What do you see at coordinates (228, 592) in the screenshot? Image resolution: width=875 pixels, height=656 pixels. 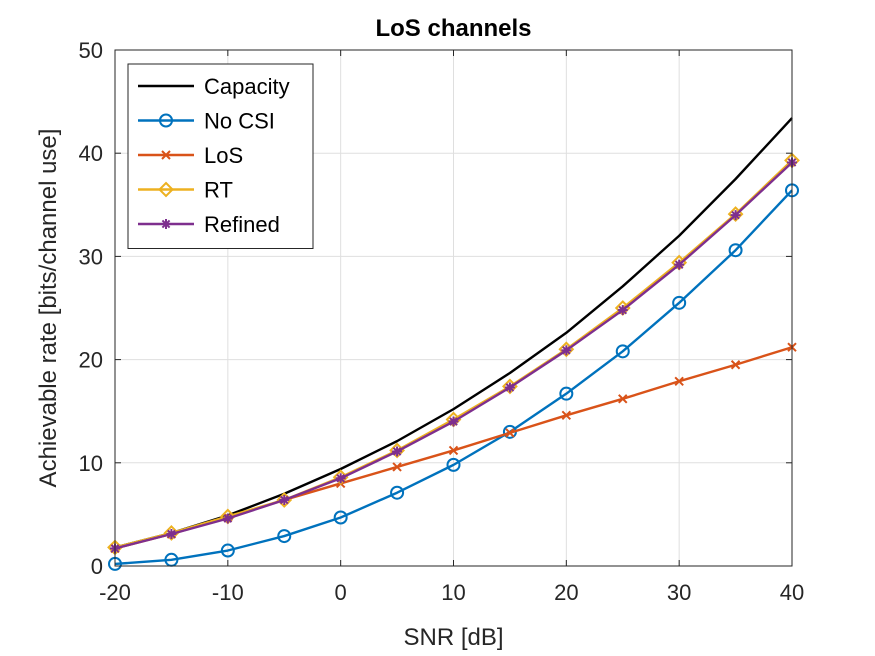 I see `x-tick-label: -10` at bounding box center [228, 592].